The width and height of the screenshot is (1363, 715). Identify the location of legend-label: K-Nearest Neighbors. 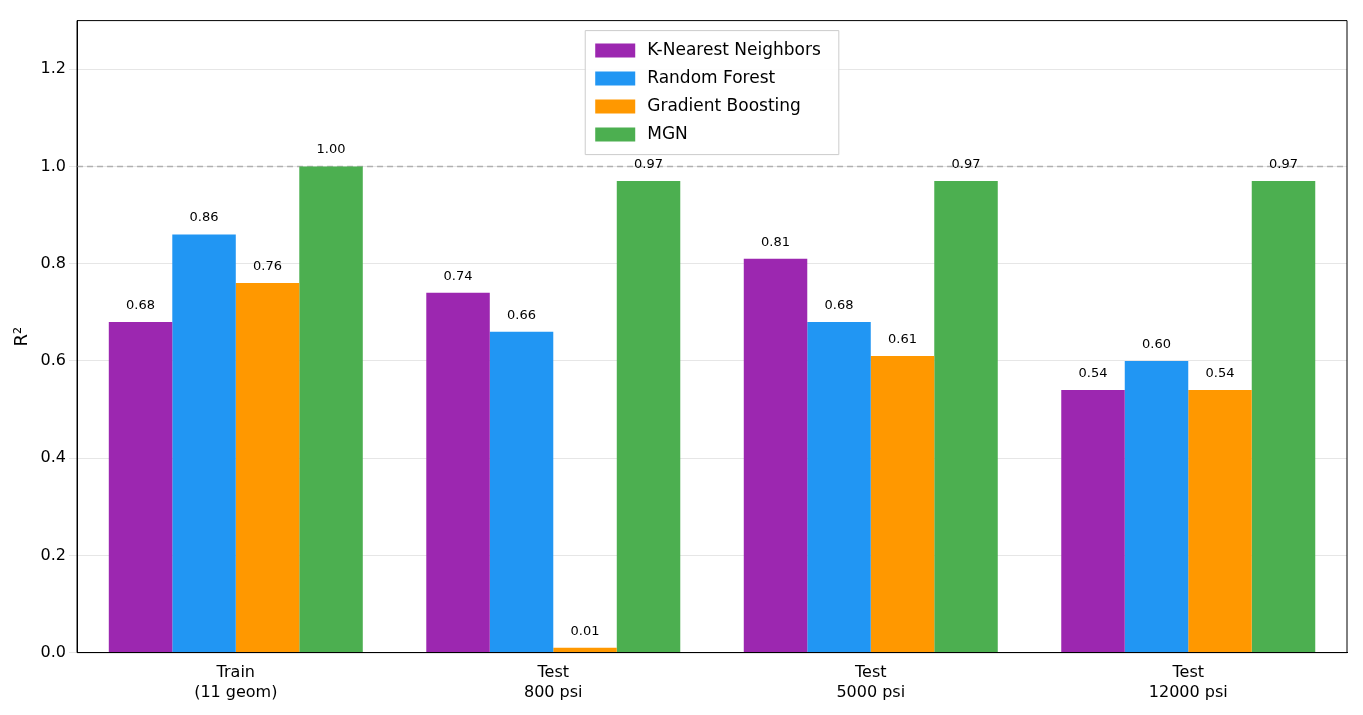
(734, 49).